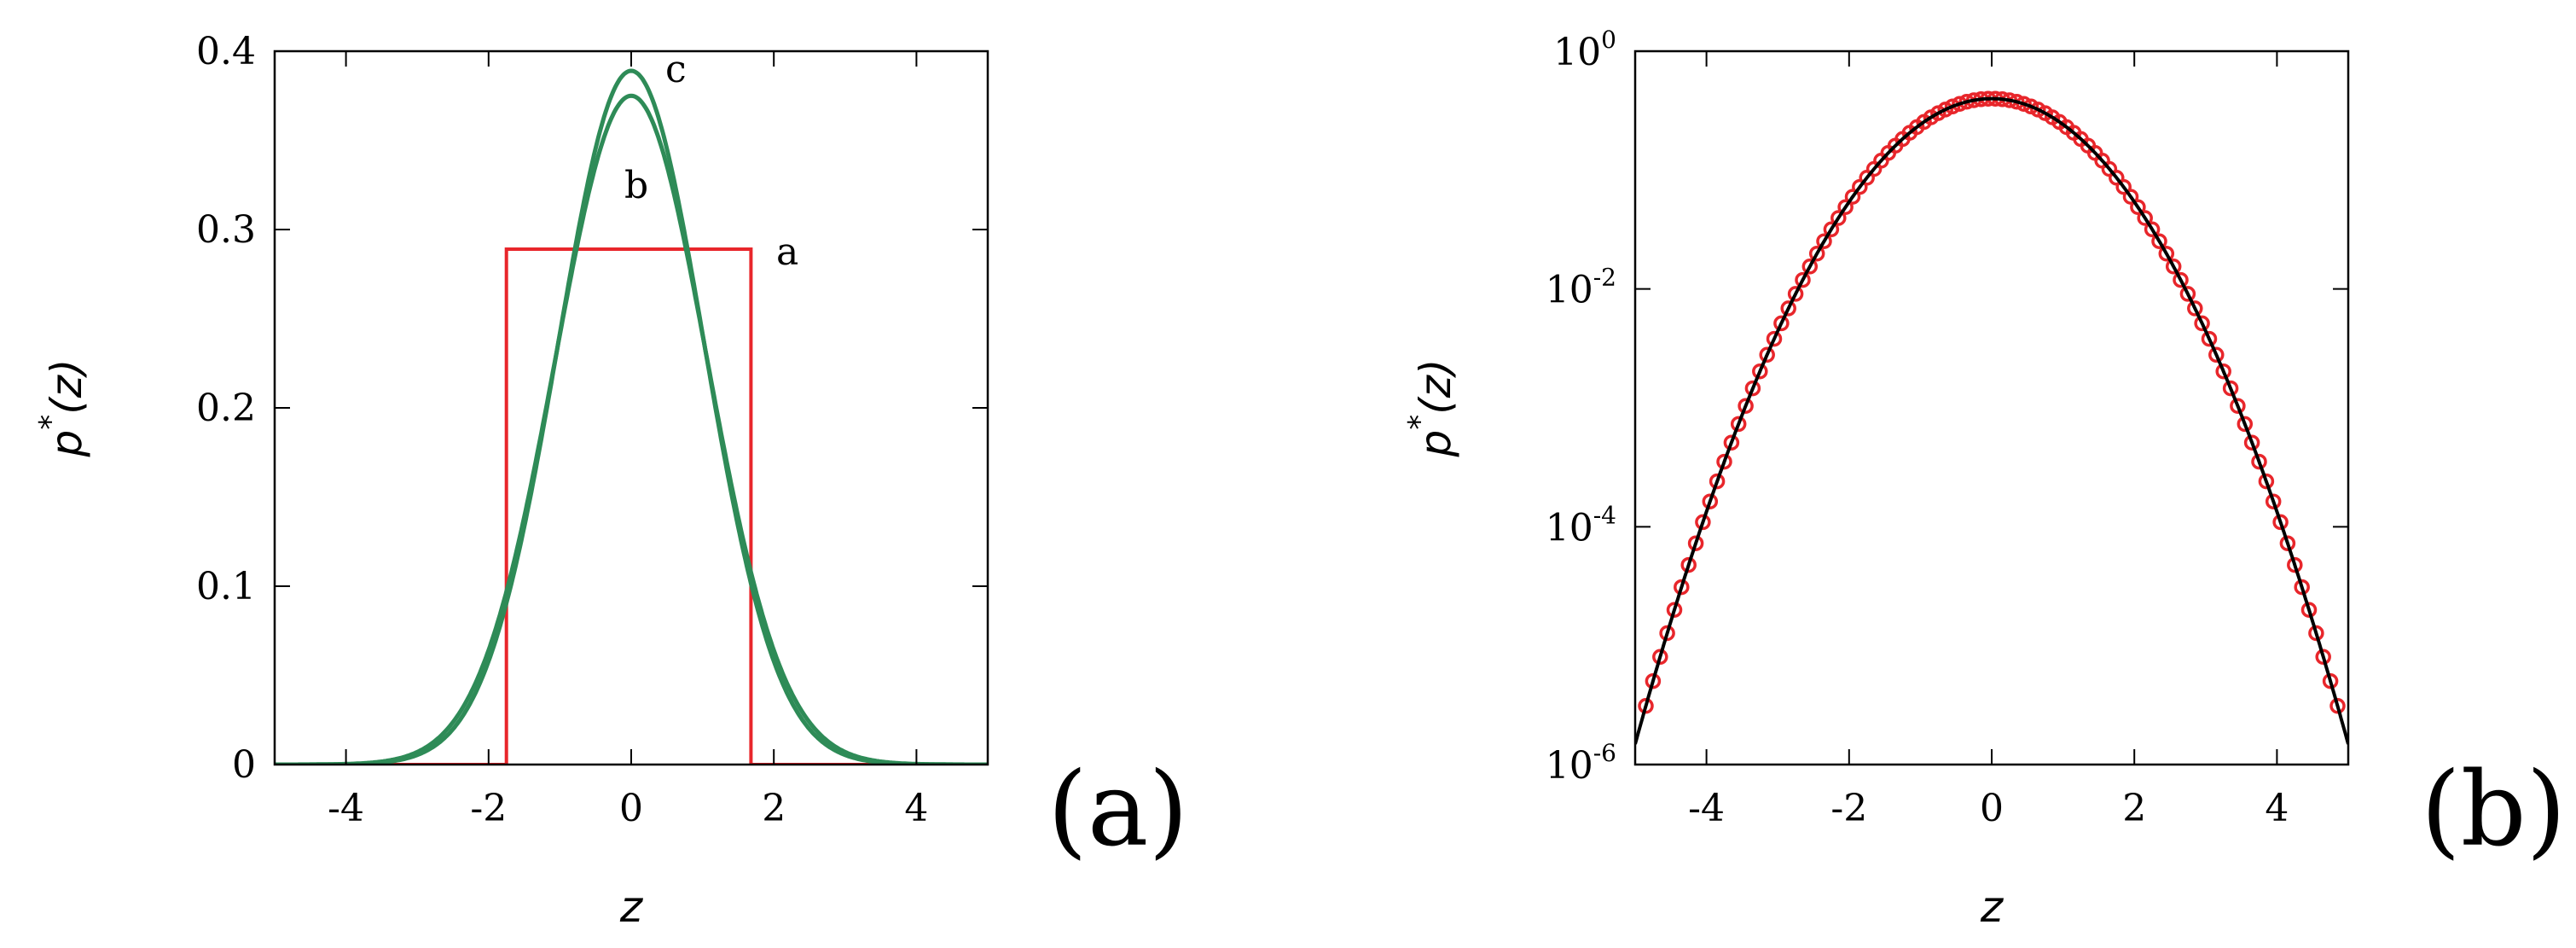  What do you see at coordinates (916, 808) in the screenshot?
I see `panel-a-xtick-label-4: 4` at bounding box center [916, 808].